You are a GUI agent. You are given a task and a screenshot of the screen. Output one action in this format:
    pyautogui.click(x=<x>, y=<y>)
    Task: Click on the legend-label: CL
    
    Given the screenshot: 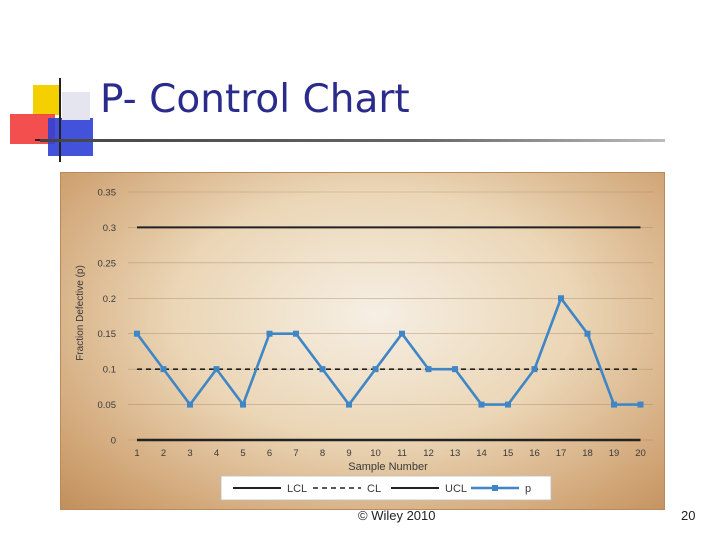 What is the action you would take?
    pyautogui.click(x=374, y=489)
    